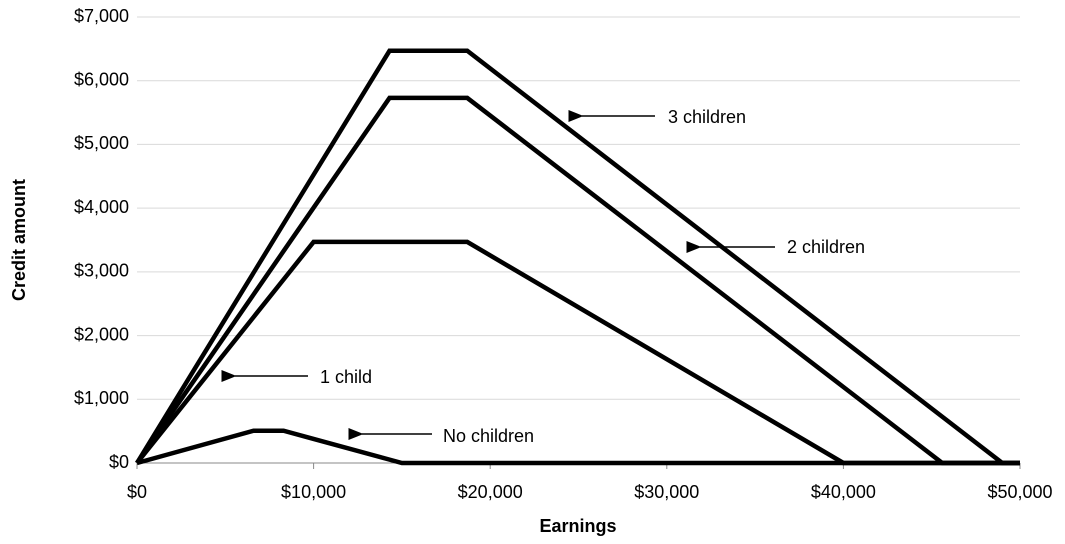  What do you see at coordinates (577, 526) in the screenshot?
I see `x-axis-title: Earnings` at bounding box center [577, 526].